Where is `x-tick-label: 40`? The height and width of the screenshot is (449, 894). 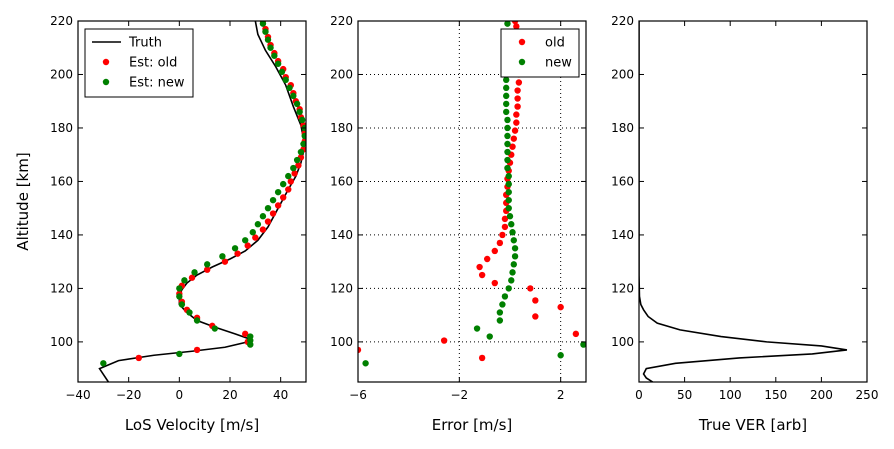
x-tick-label: 40 is located at coordinates (280, 395).